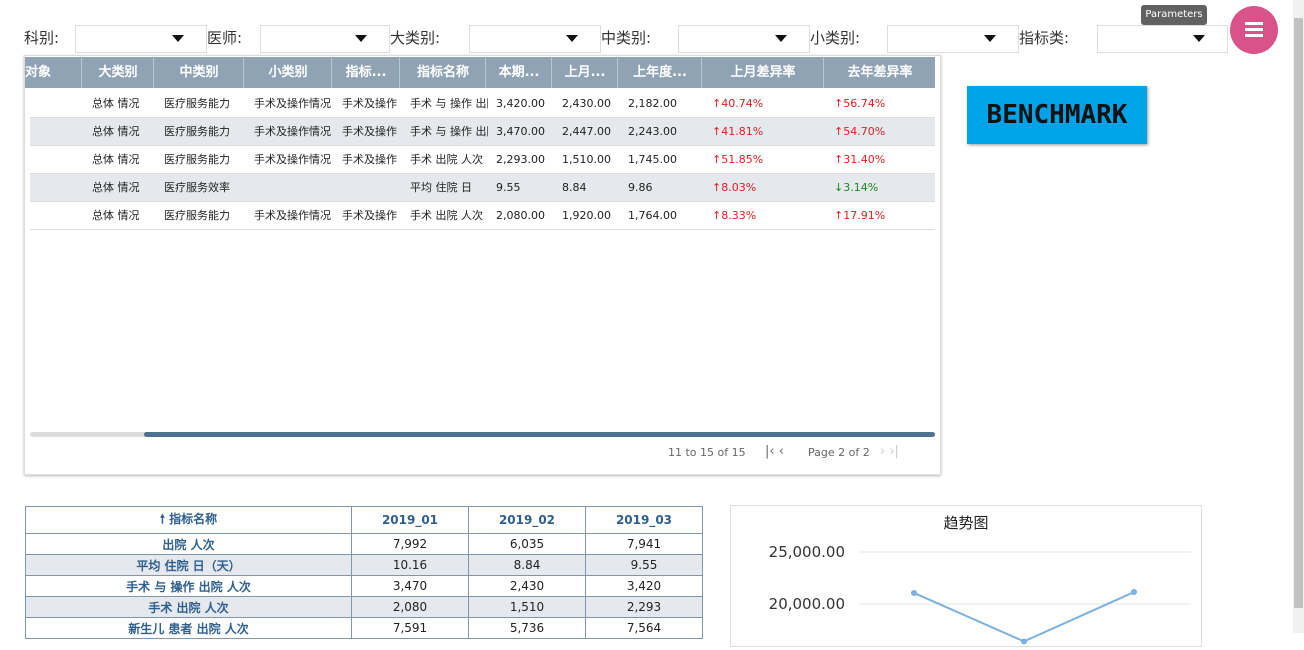 This screenshot has height=650, width=1304. I want to click on y-tick-label: 25,000.00, so click(807, 552).